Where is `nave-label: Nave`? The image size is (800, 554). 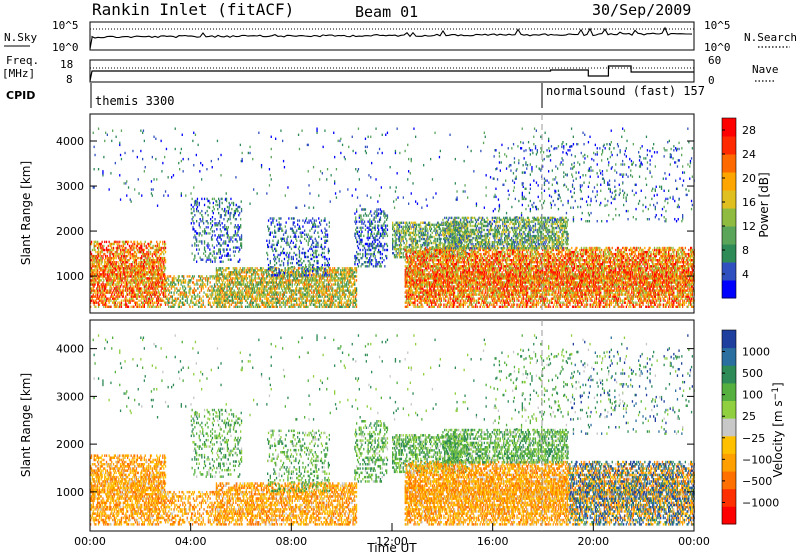
nave-label: Nave is located at coordinates (765, 69).